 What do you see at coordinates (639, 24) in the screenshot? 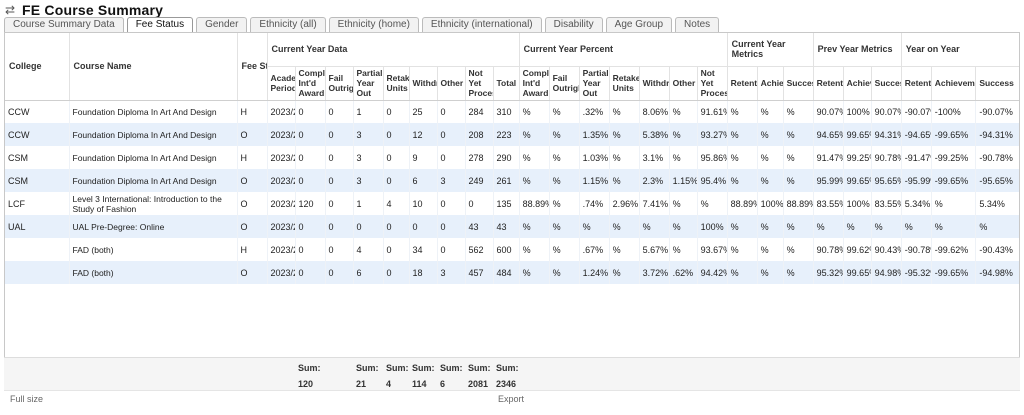
I see `tab-age-group: Age Group` at bounding box center [639, 24].